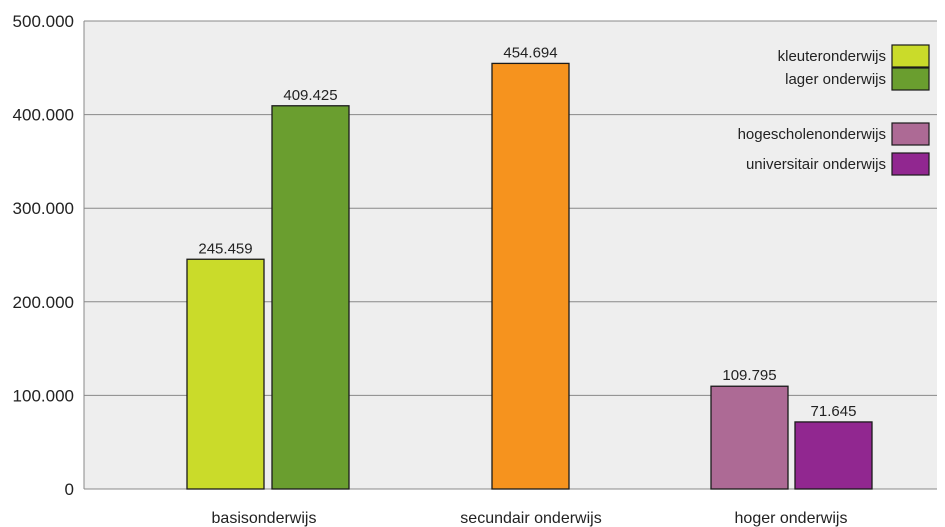  I want to click on x-category-label: hoger onderwijs, so click(791, 518).